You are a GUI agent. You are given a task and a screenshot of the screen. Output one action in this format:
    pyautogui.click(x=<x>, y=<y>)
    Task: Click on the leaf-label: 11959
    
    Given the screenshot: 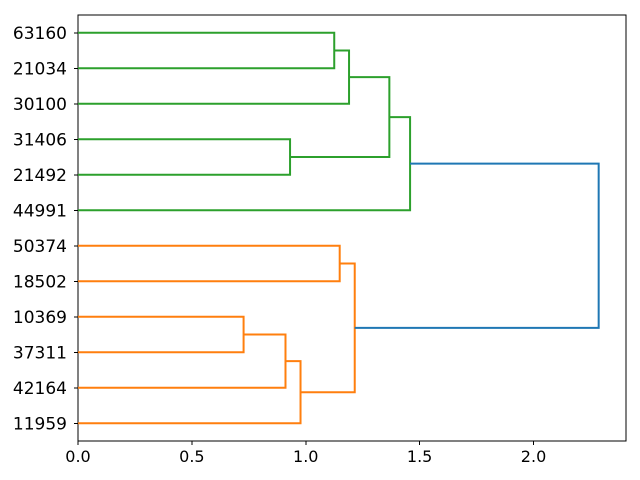 What is the action you would take?
    pyautogui.click(x=40, y=424)
    